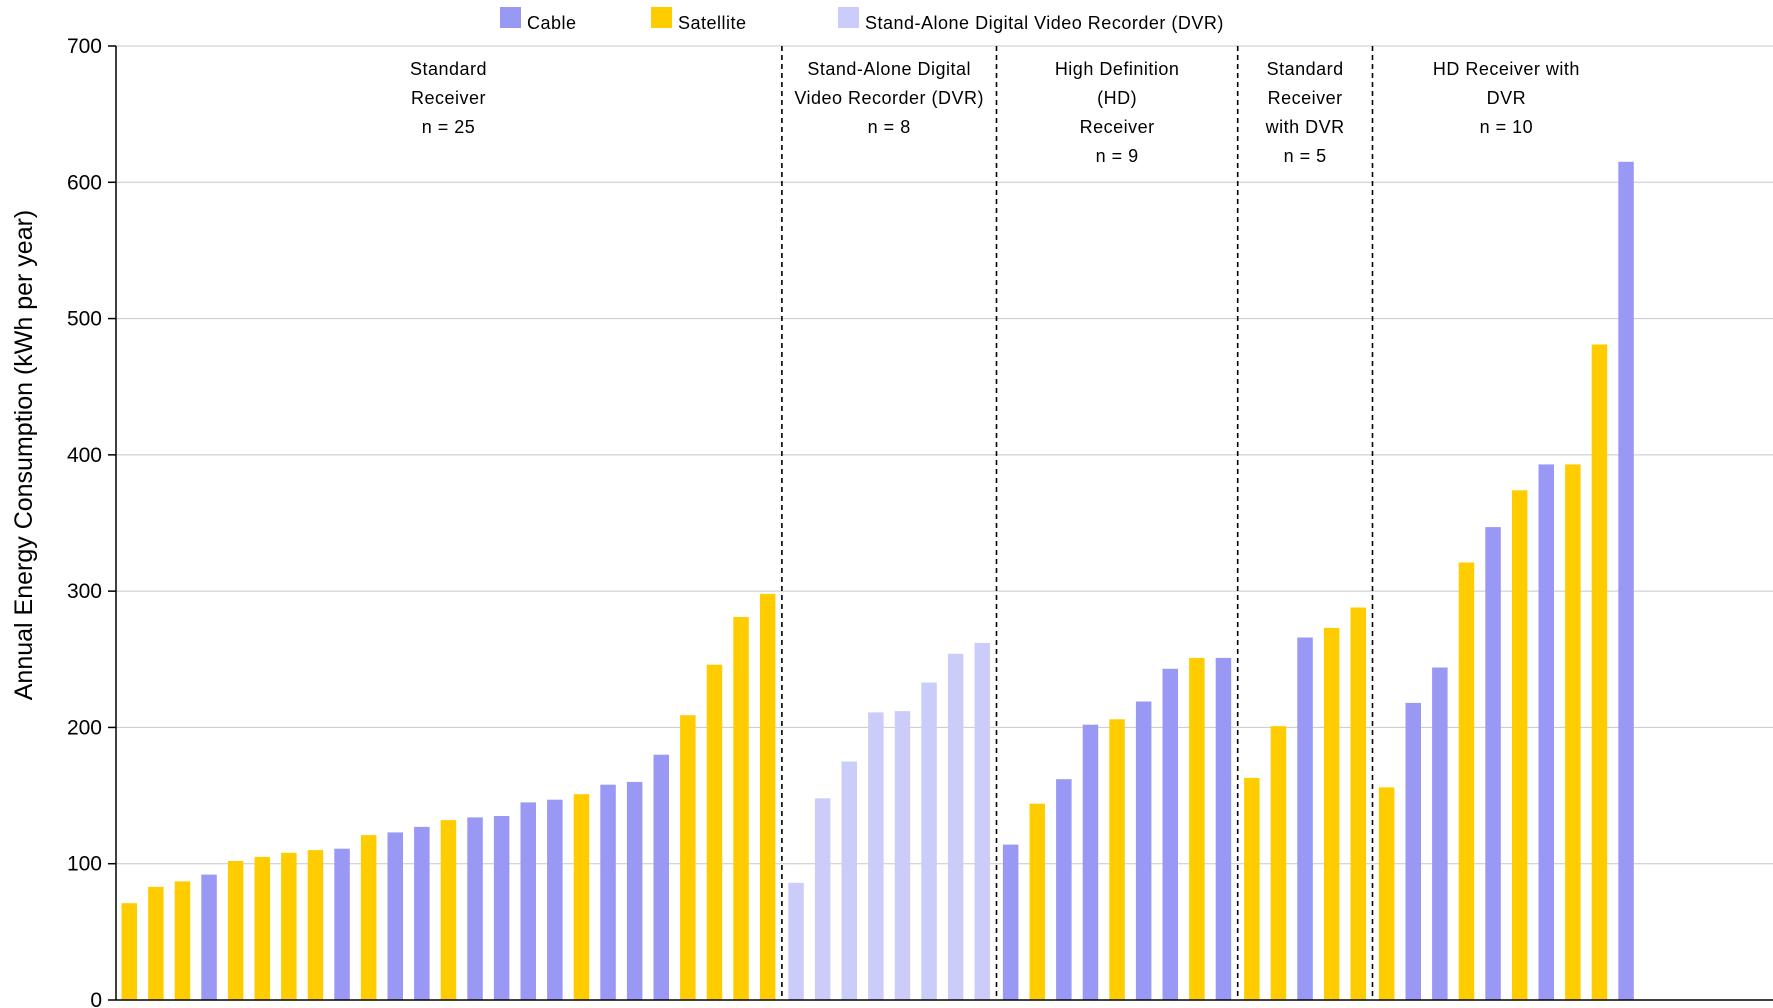 The width and height of the screenshot is (1773, 1008). I want to click on group-label-line: n = 8, so click(889, 127).